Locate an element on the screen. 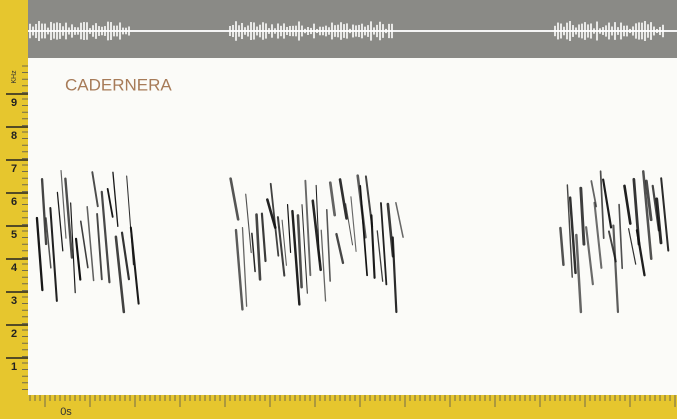 The height and width of the screenshot is (419, 677). frequency-unit: KHz is located at coordinates (14, 77).